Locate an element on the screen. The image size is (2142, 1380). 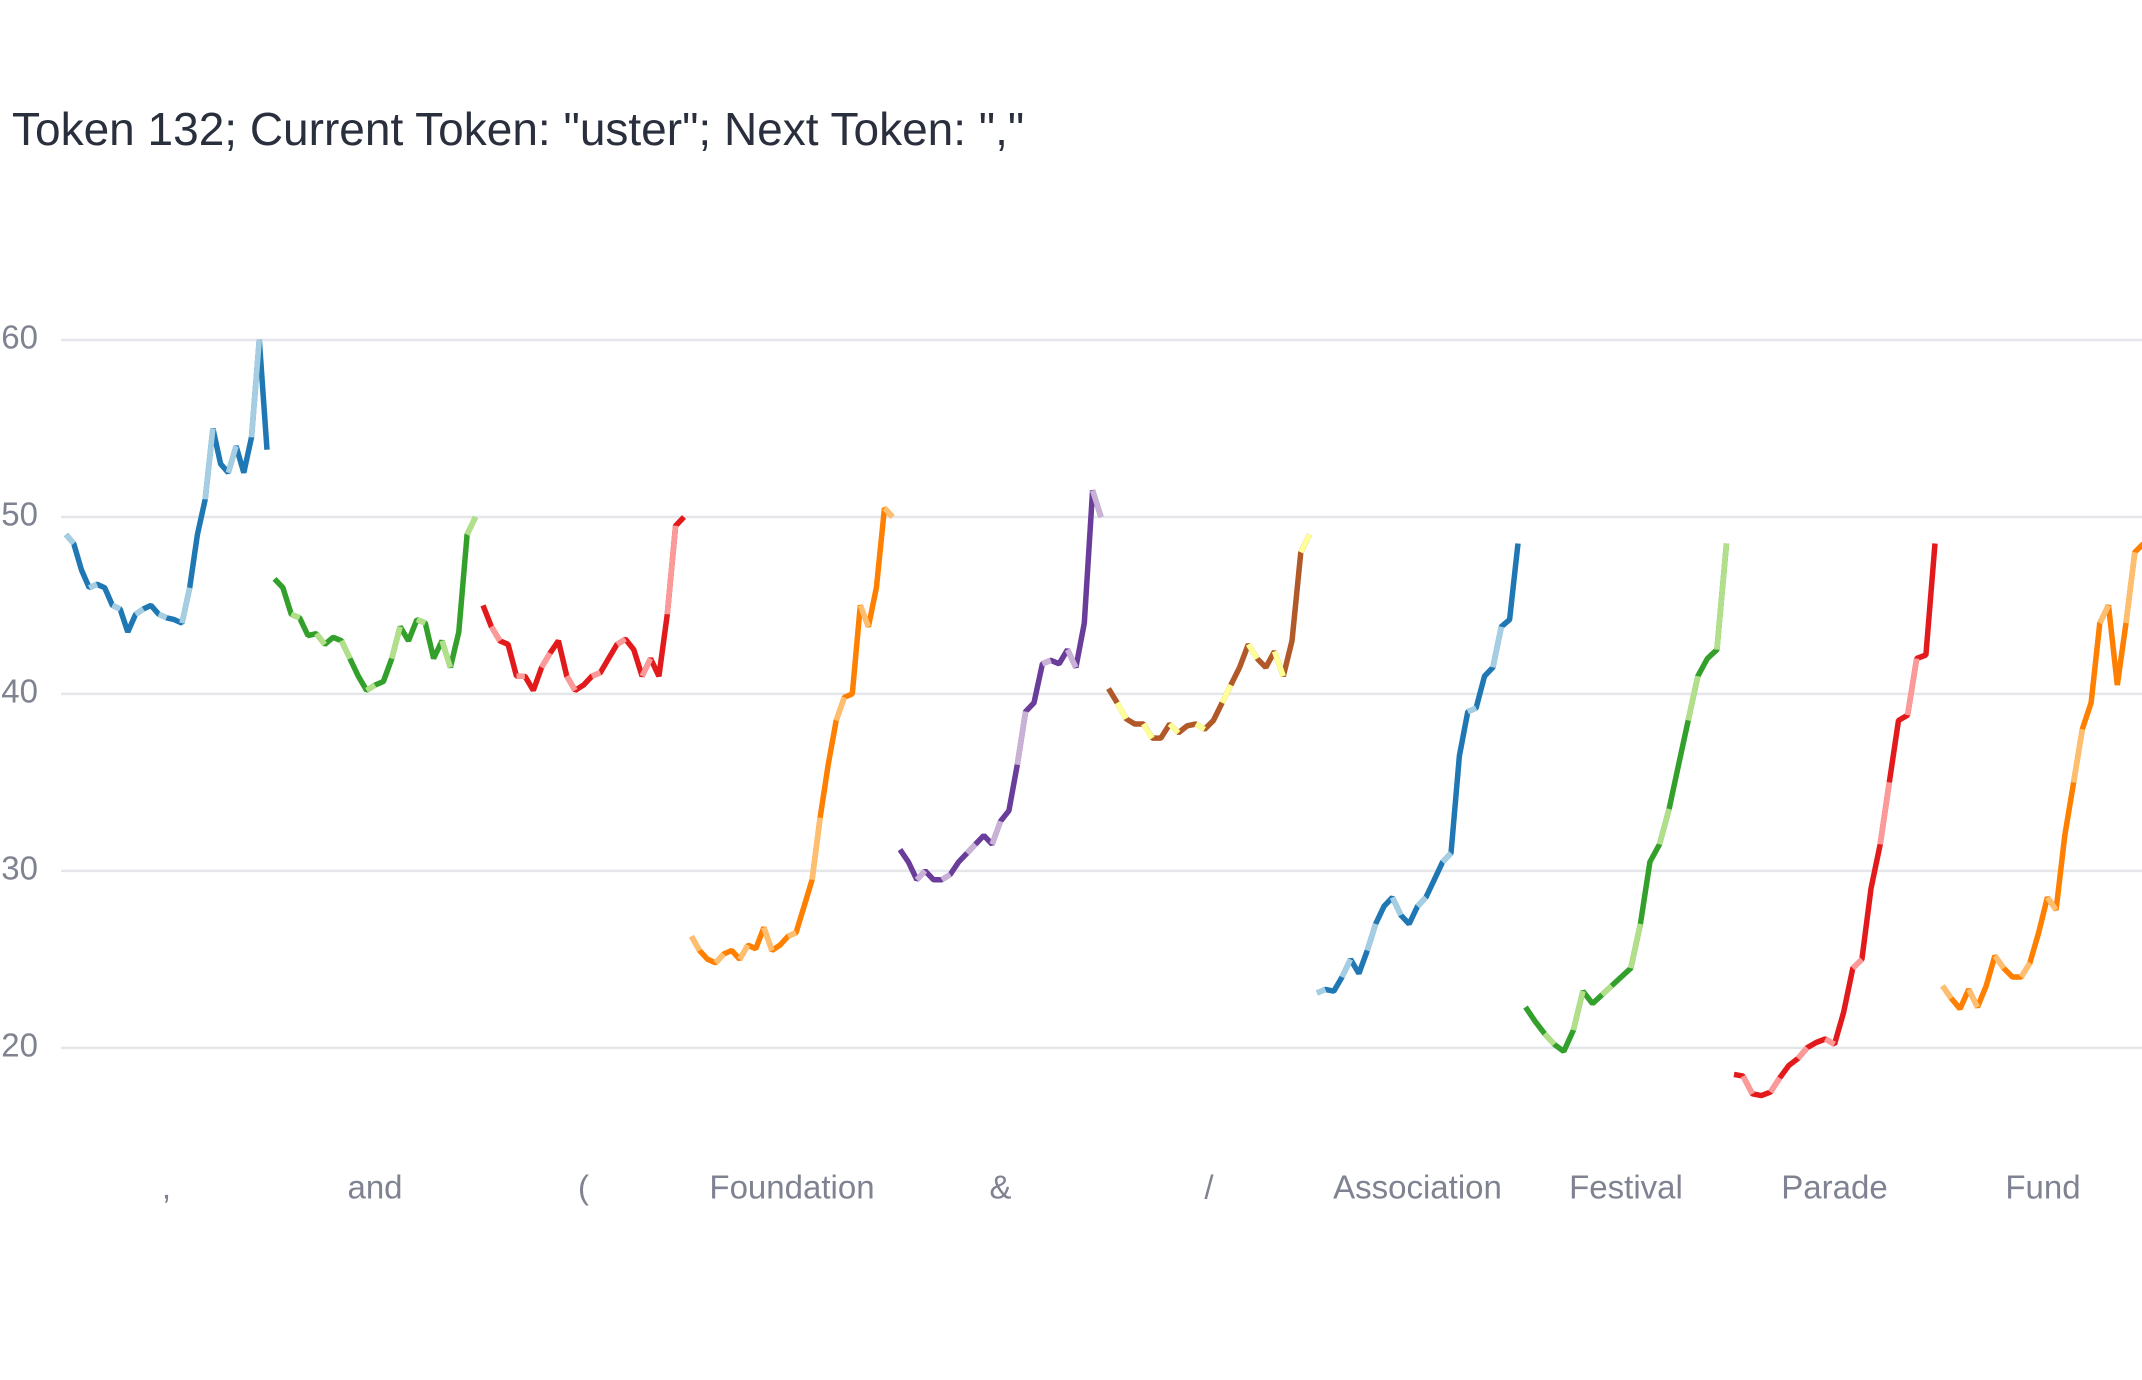
y-tick-label: 20 is located at coordinates (19, 1045).